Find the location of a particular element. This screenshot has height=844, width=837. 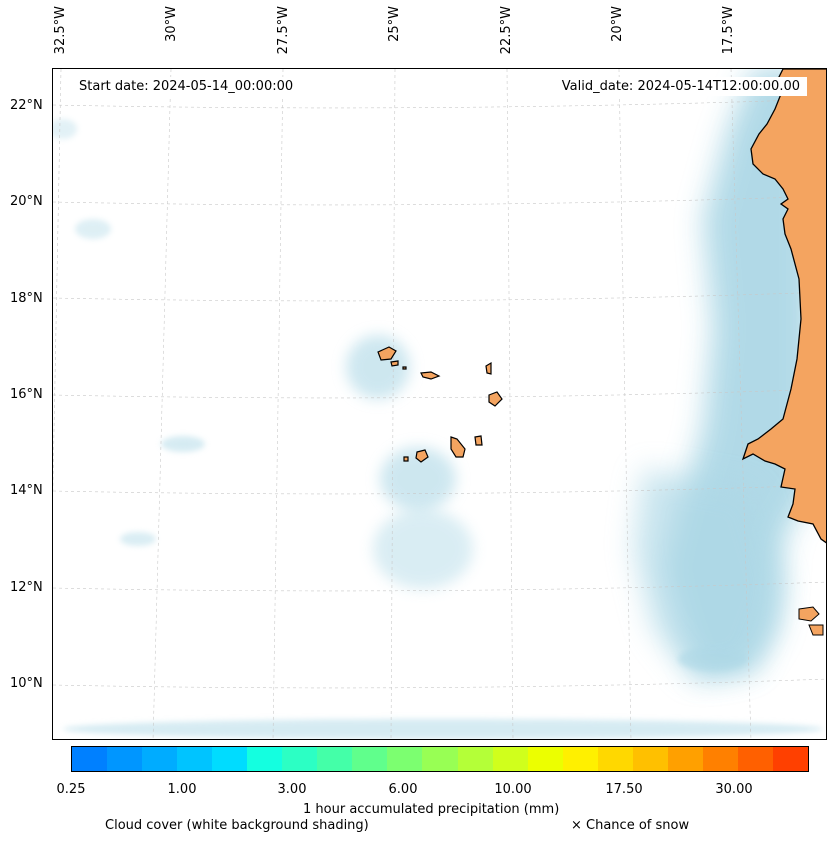

lon-label-20w: 20°W is located at coordinates (617, 24).